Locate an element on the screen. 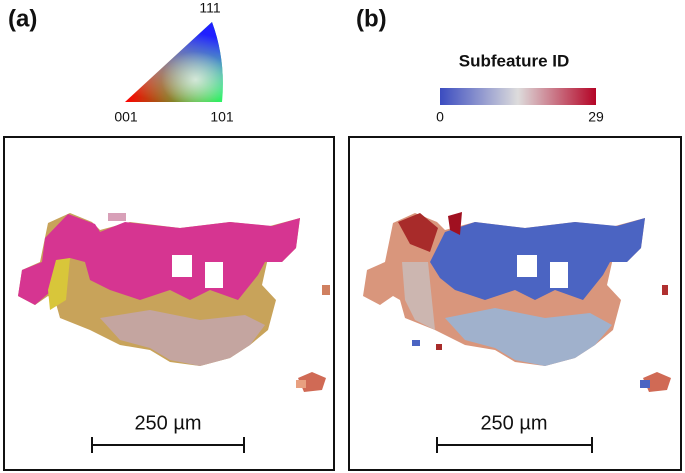  colorbar-max: 29 is located at coordinates (596, 117).